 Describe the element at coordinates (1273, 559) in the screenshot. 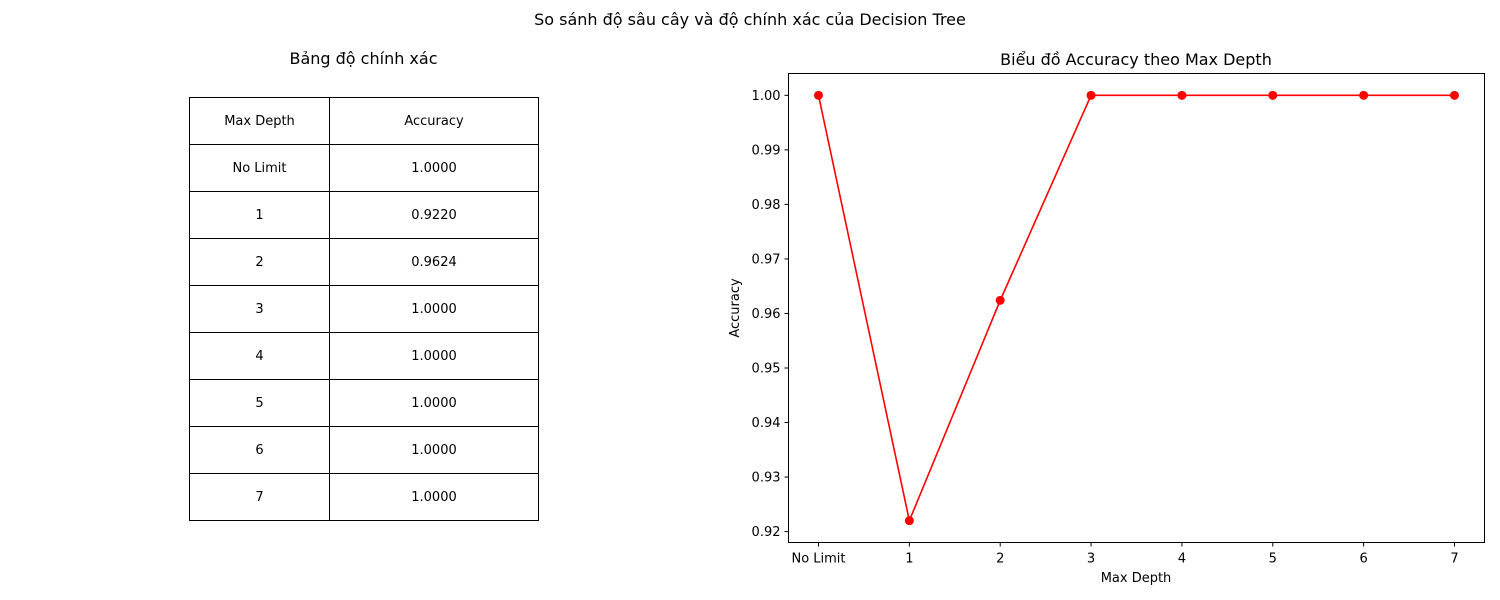

I see `x-tick-label: 5` at that location.